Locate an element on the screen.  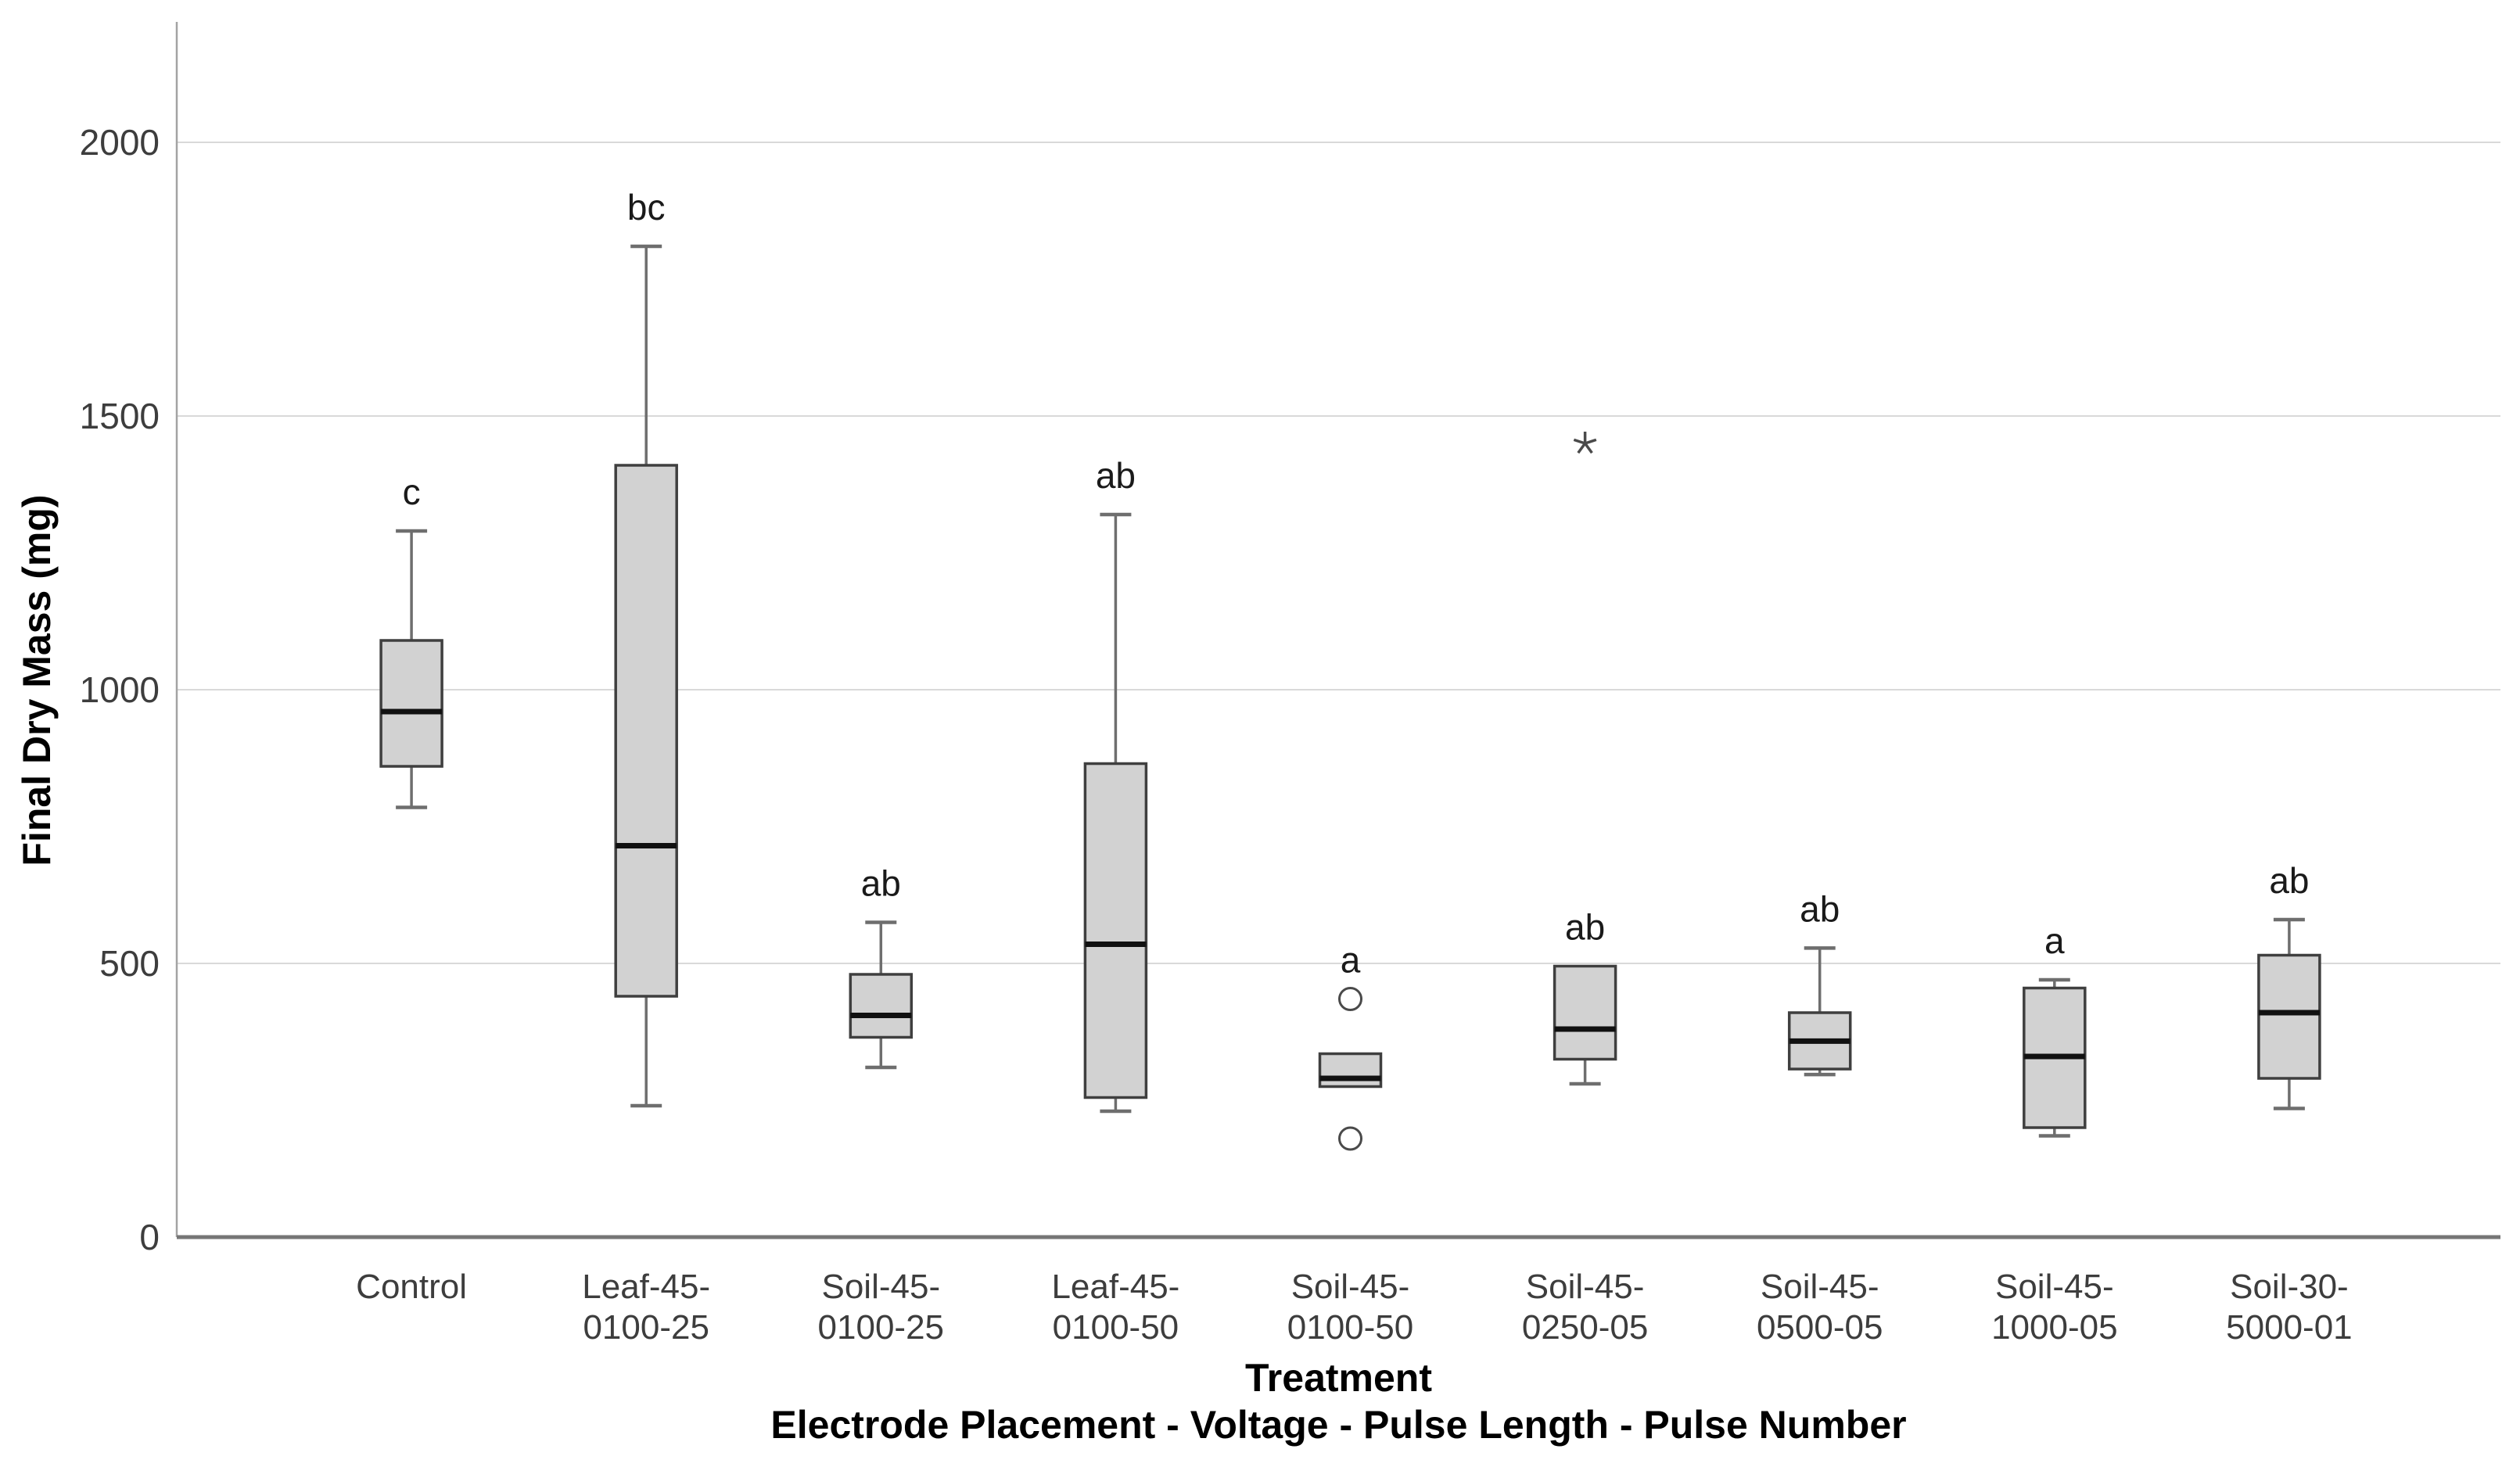
x-tick-label: Soil-45-0100-50 is located at coordinates (1350, 1307).